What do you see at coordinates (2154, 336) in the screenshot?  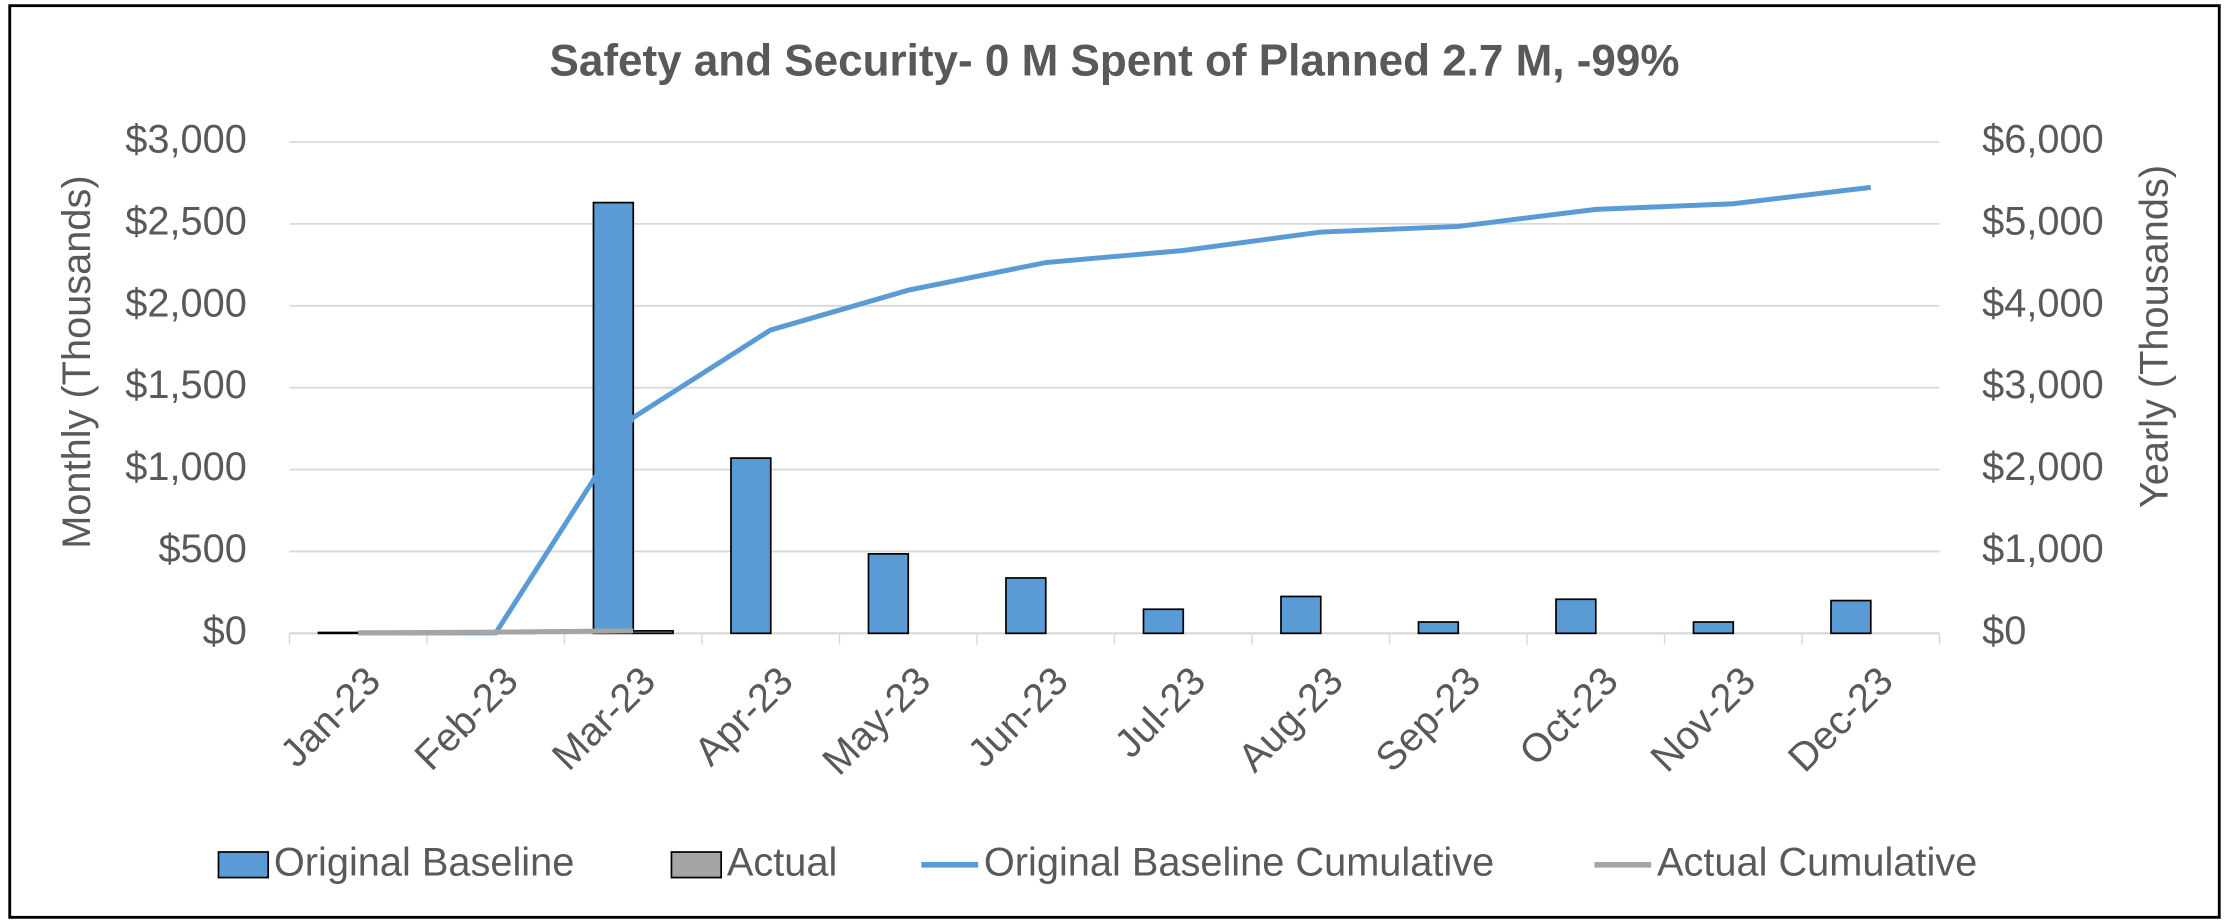 I see `y2-axis-label: Yearly (Thousands)` at bounding box center [2154, 336].